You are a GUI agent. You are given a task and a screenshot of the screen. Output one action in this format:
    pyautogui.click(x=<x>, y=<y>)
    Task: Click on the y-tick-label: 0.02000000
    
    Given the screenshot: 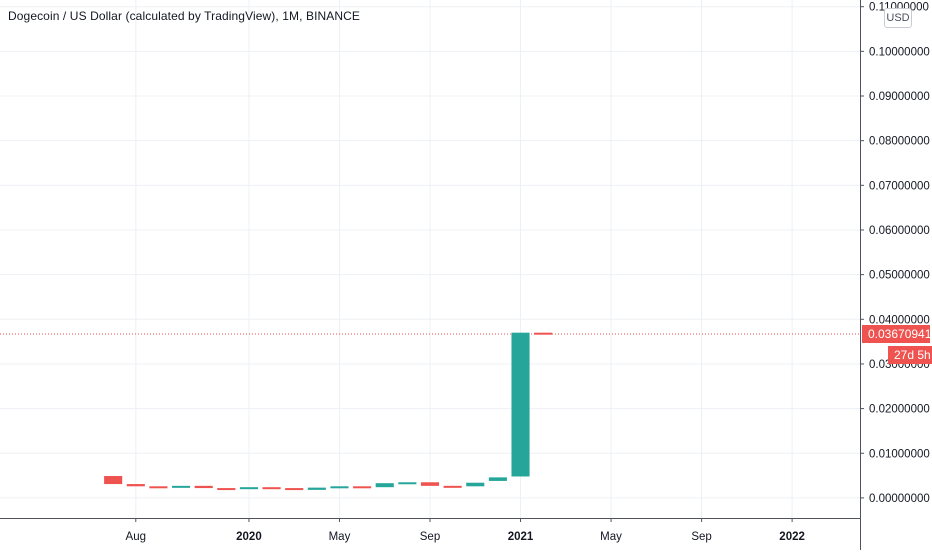 What is the action you would take?
    pyautogui.click(x=899, y=410)
    